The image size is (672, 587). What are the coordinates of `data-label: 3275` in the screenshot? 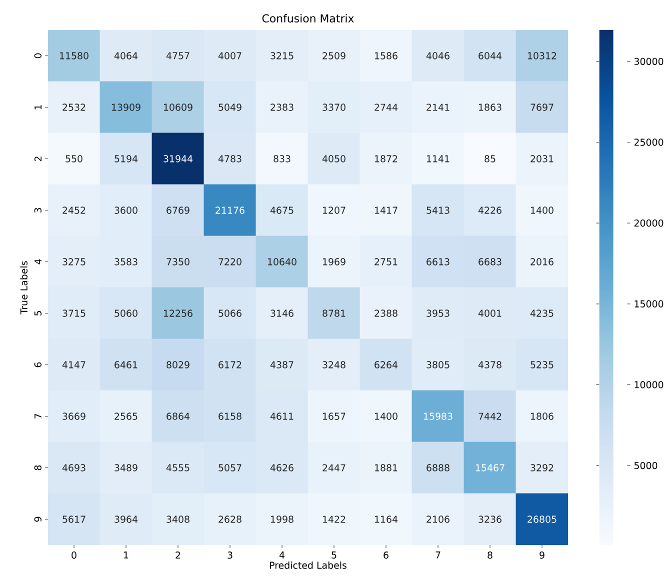 It's located at (74, 262).